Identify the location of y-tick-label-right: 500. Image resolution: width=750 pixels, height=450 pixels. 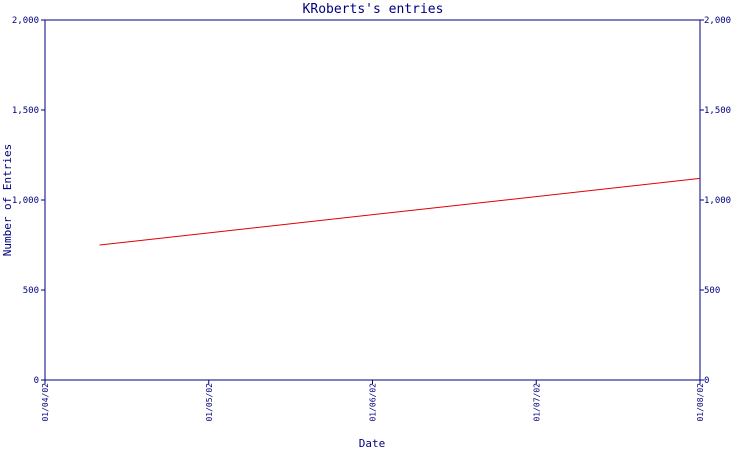
(712, 291).